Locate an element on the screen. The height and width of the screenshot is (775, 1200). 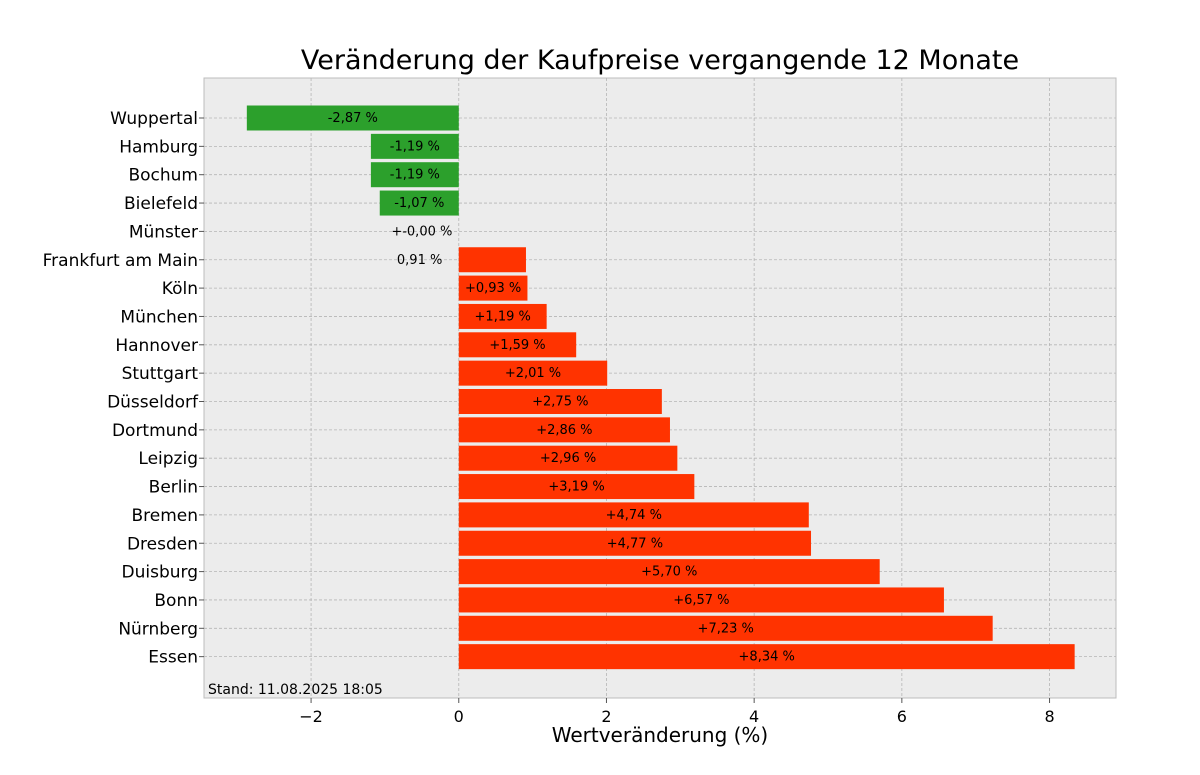
bar-value-label: +4,74 % is located at coordinates (634, 515).